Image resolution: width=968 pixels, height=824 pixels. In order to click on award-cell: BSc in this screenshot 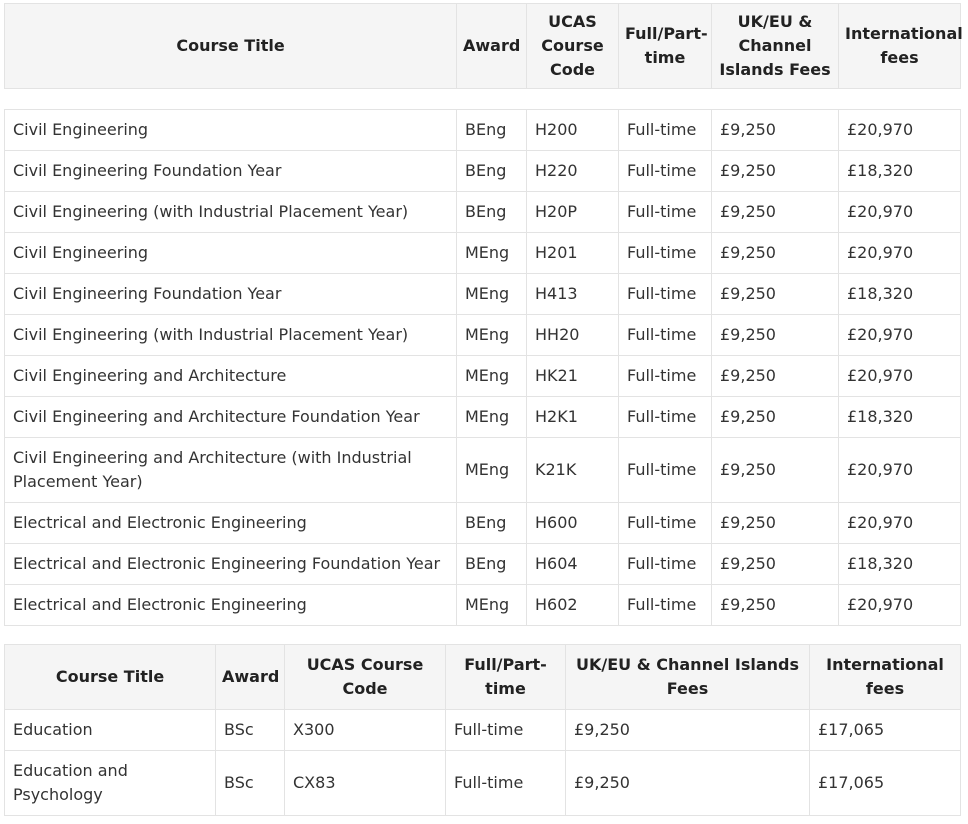, I will do `click(250, 783)`.